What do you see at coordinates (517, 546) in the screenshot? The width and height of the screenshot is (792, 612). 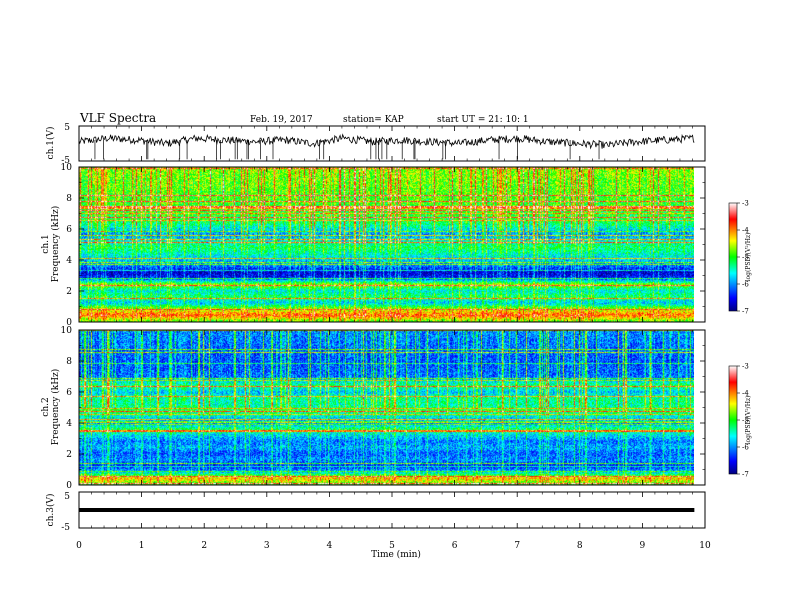 I see `x-tick-label: 7` at bounding box center [517, 546].